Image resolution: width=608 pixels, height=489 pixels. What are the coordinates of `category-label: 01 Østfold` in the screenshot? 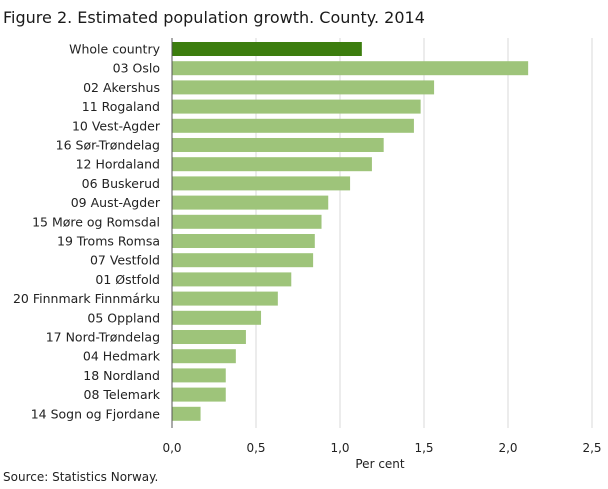 It's located at (127, 279).